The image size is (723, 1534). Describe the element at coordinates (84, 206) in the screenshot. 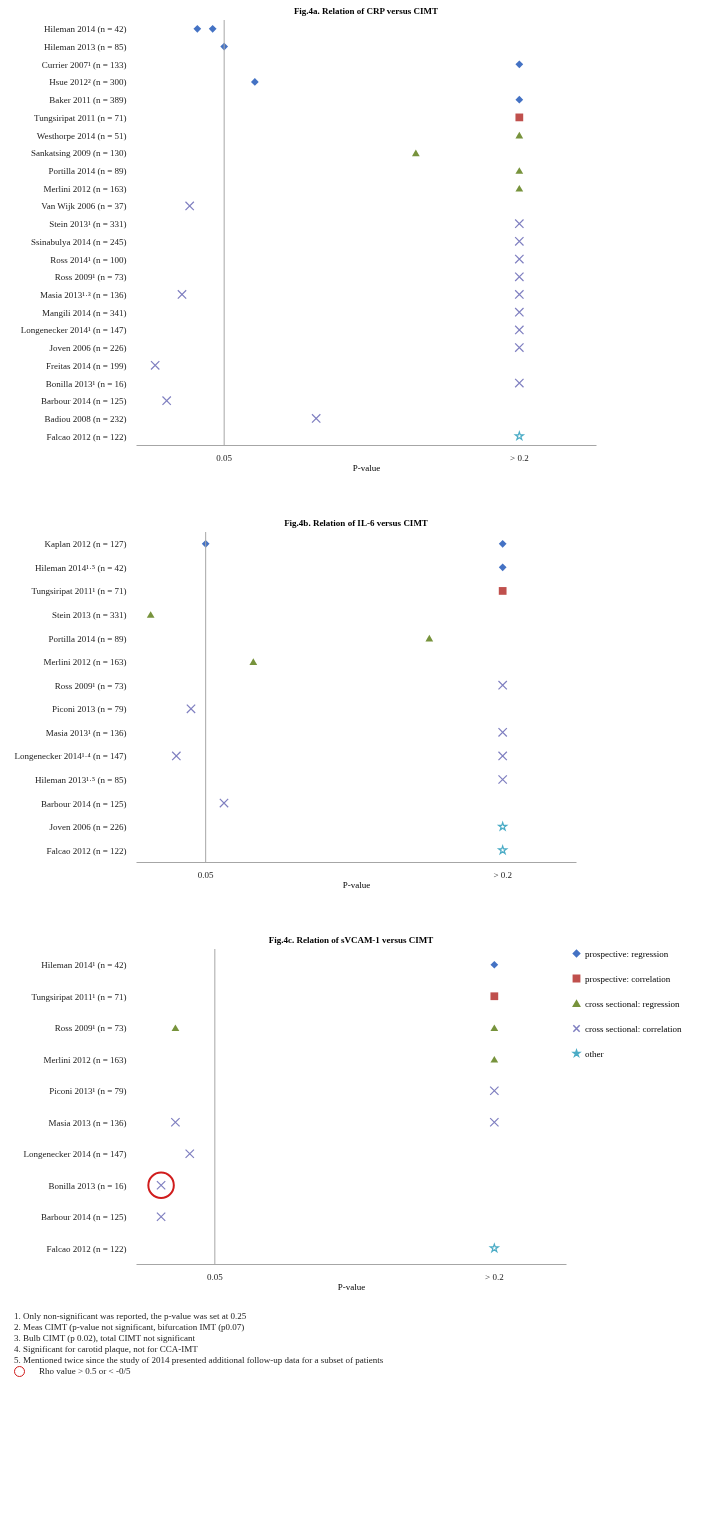

I see `y-tick-label: Van Wijk 2006 (n = 37)` at that location.